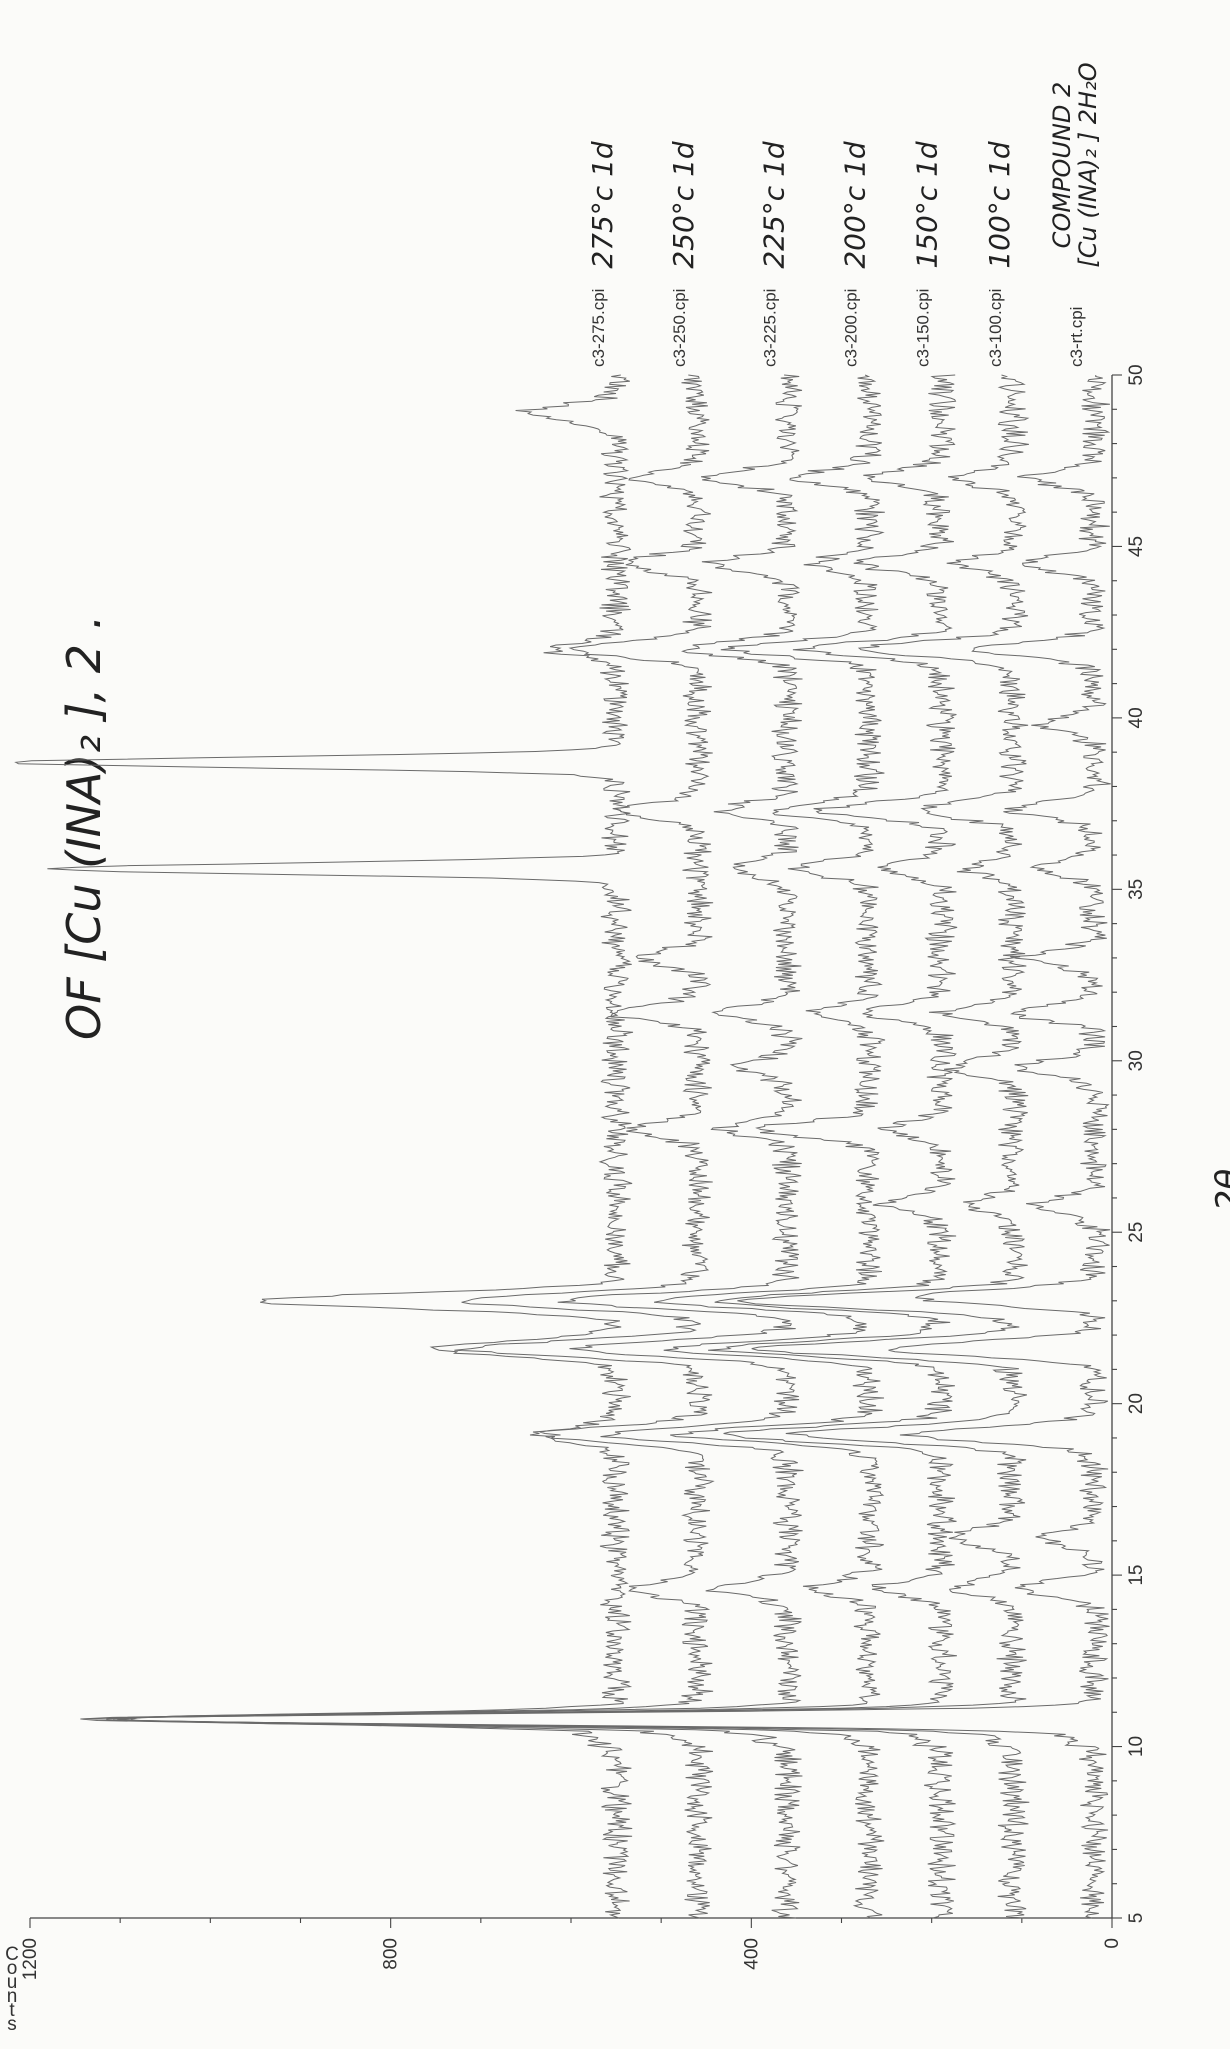 This screenshot has width=1230, height=2049. I want to click on x-tick-label: 45, so click(1136, 546).